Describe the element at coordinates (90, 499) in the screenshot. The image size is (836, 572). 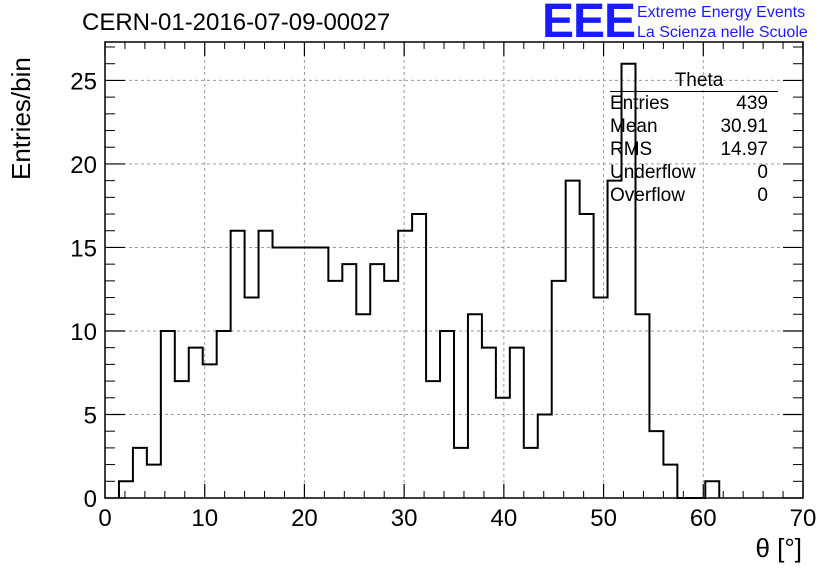
I see `y-tick-label: 0` at that location.